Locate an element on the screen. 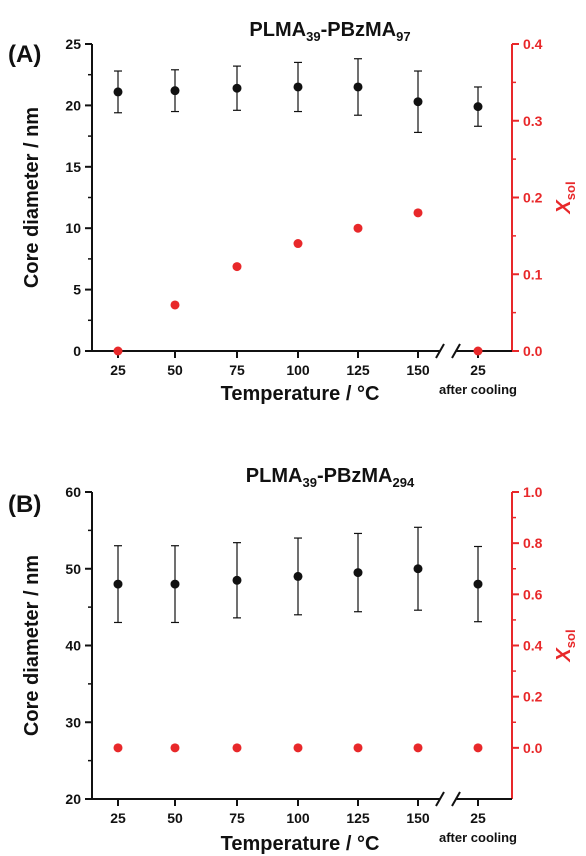 This screenshot has height=856, width=586. y2-tick-label: 0.3 is located at coordinates (533, 121).